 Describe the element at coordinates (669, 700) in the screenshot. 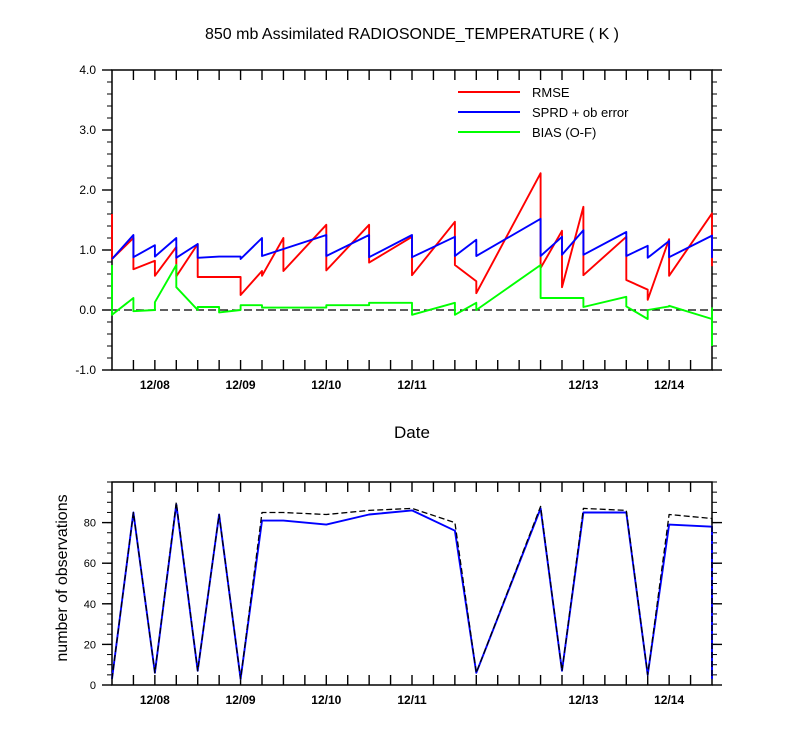

I see `bottom-x-tick-label: 12/14` at that location.